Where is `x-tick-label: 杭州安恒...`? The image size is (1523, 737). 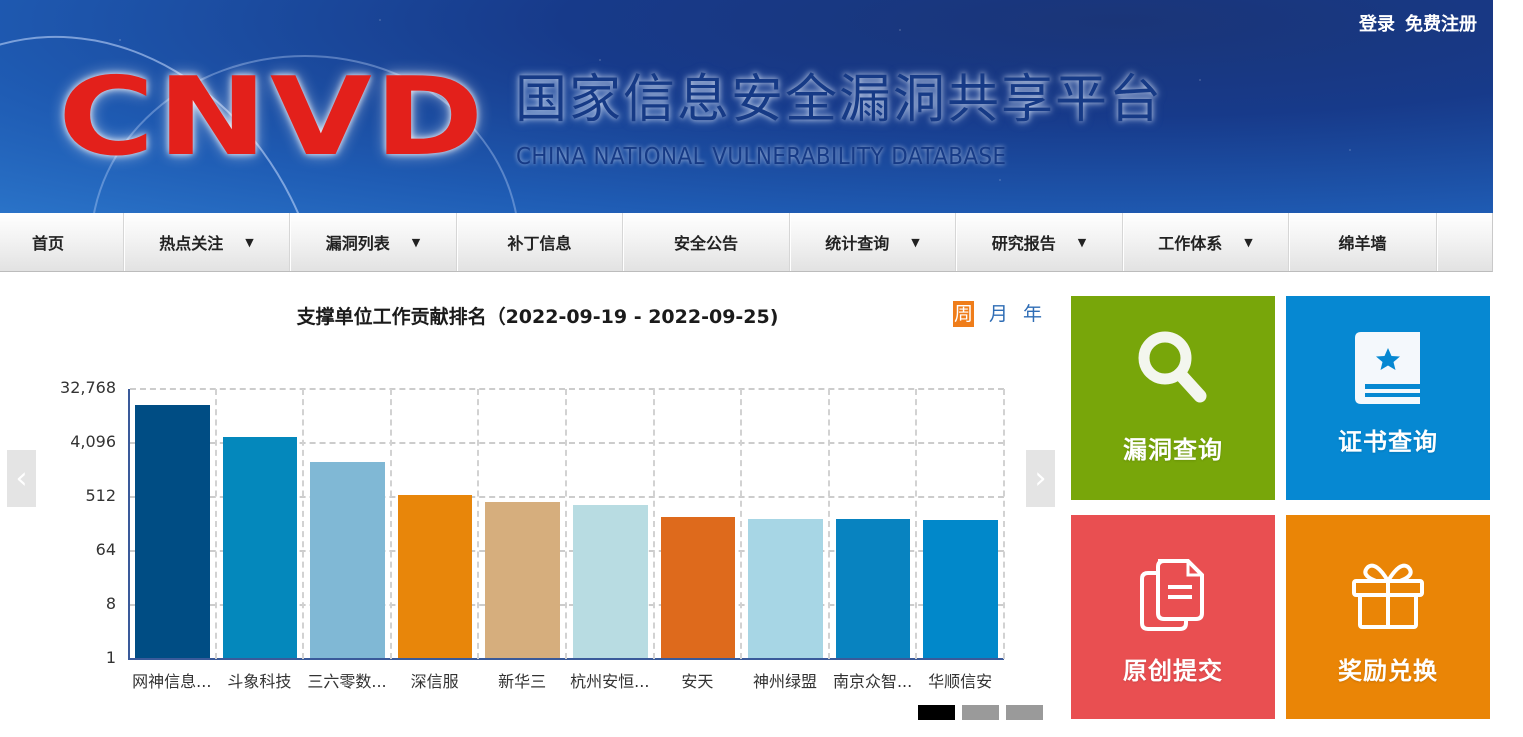 x-tick-label: 杭州安恒... is located at coordinates (610, 681).